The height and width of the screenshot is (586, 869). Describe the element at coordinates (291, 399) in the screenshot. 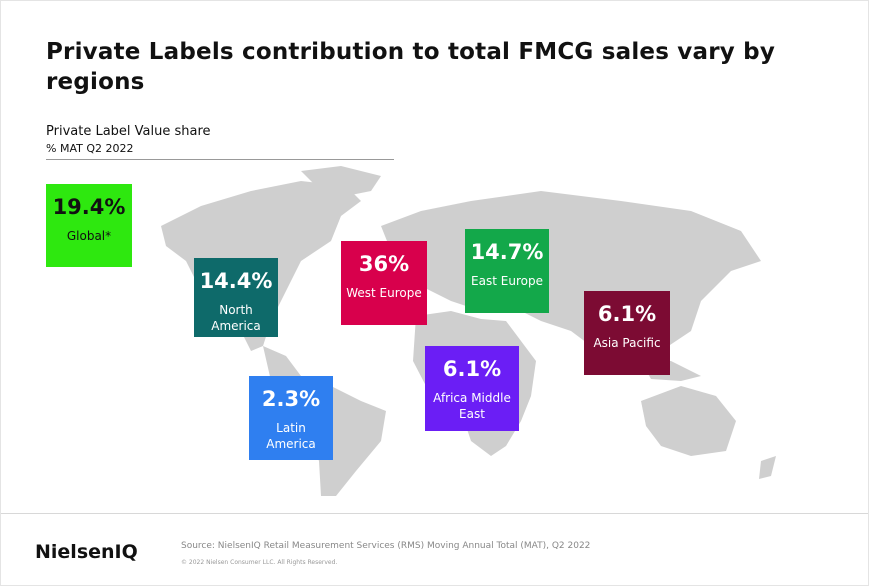

I see `region-value: 2.3%` at that location.